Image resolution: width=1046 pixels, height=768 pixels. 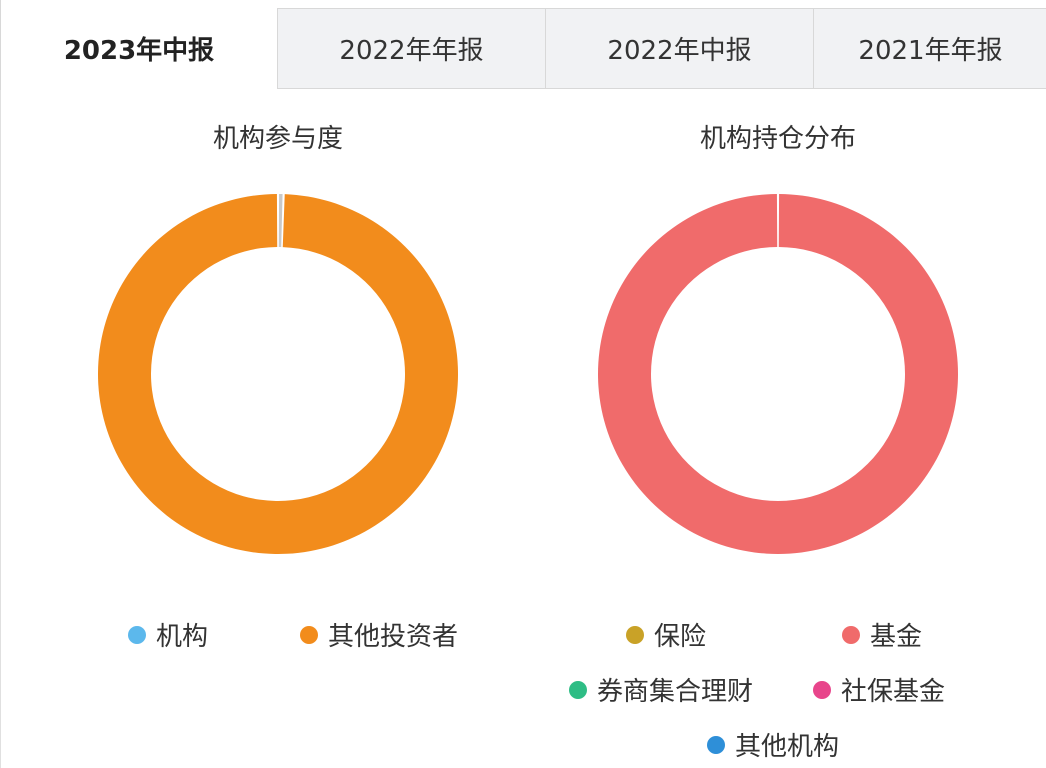 I want to click on tab-2022-annual: 2022年年报, so click(x=411, y=48).